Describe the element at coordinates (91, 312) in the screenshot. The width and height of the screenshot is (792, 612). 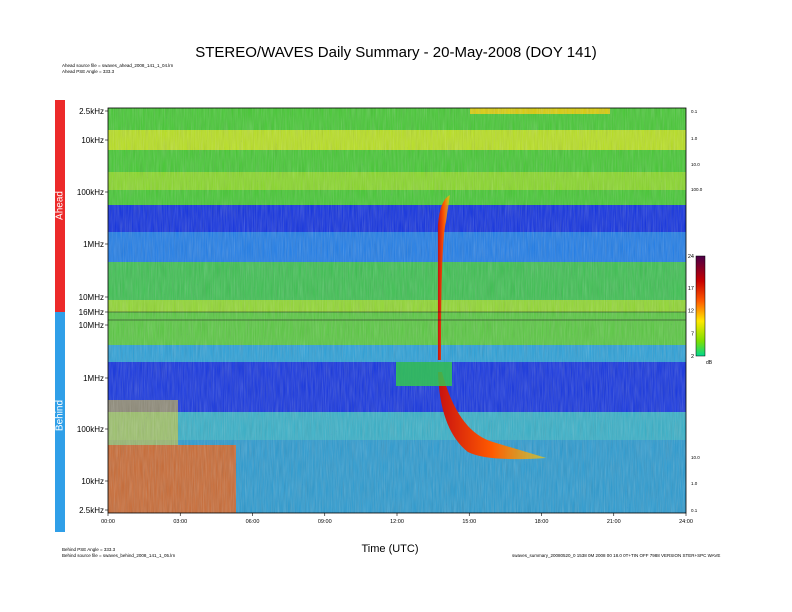
I see `y-tick-label: 16MHz` at that location.